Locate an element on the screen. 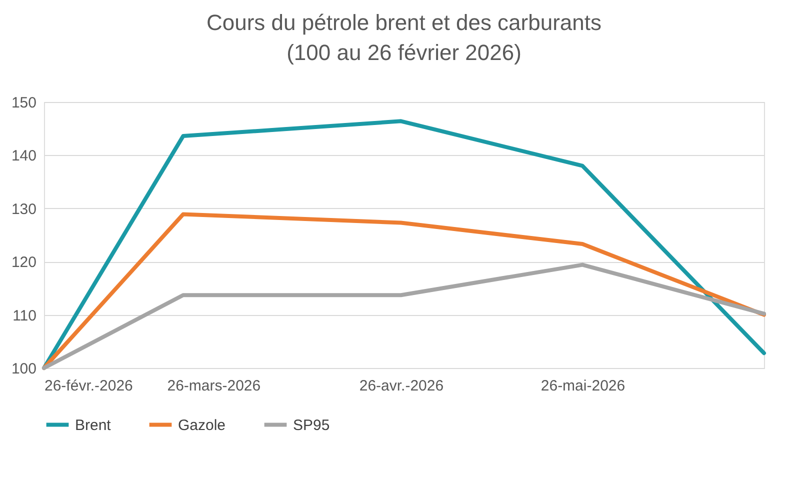 This screenshot has width=799, height=480. legend-label: SP95 is located at coordinates (311, 425).